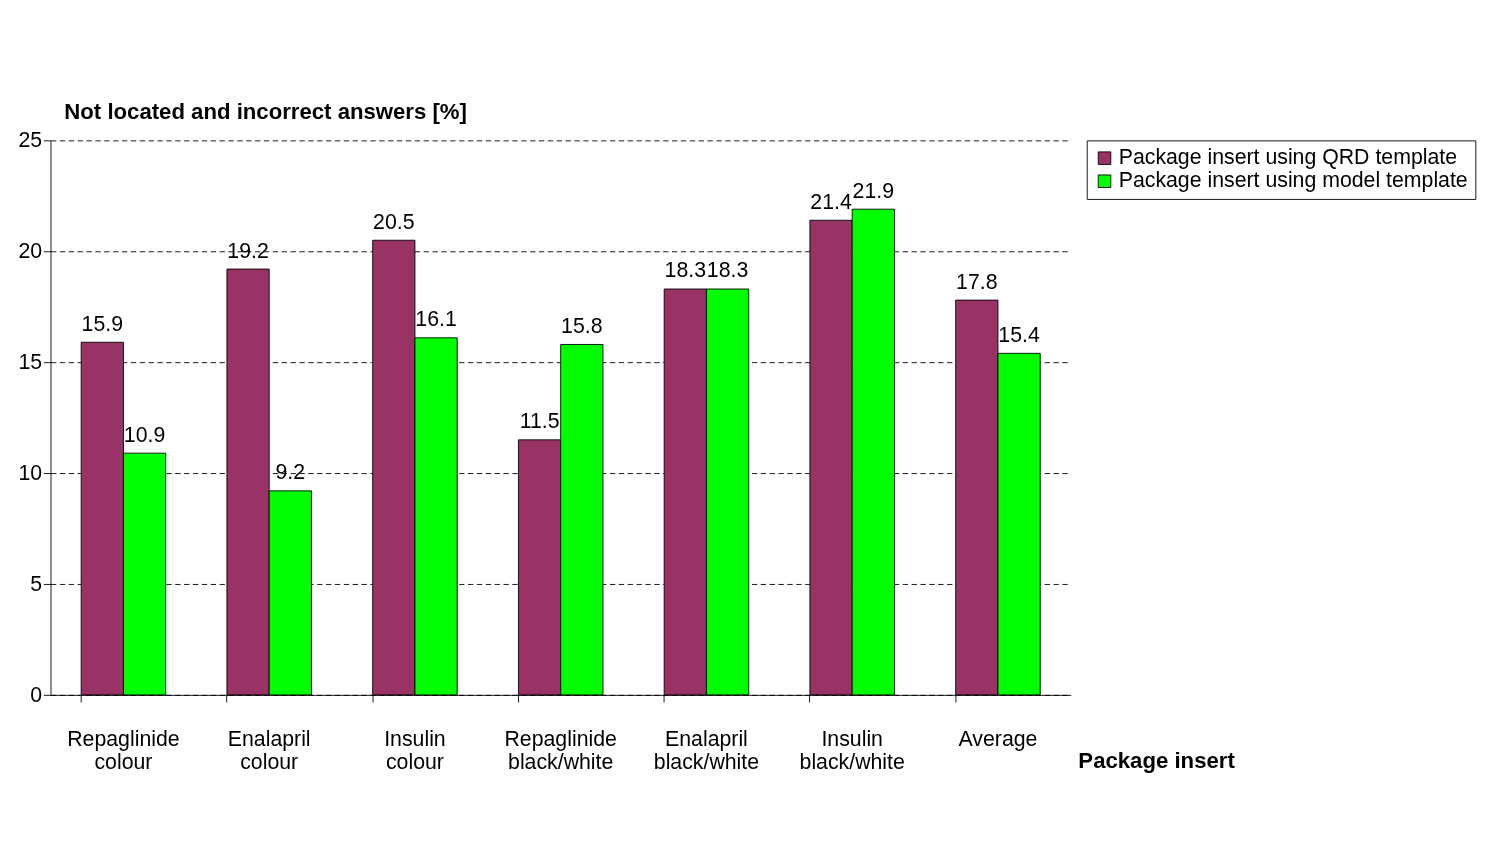 This screenshot has height=854, width=1494. I want to click on data-label: 21.9, so click(873, 190).